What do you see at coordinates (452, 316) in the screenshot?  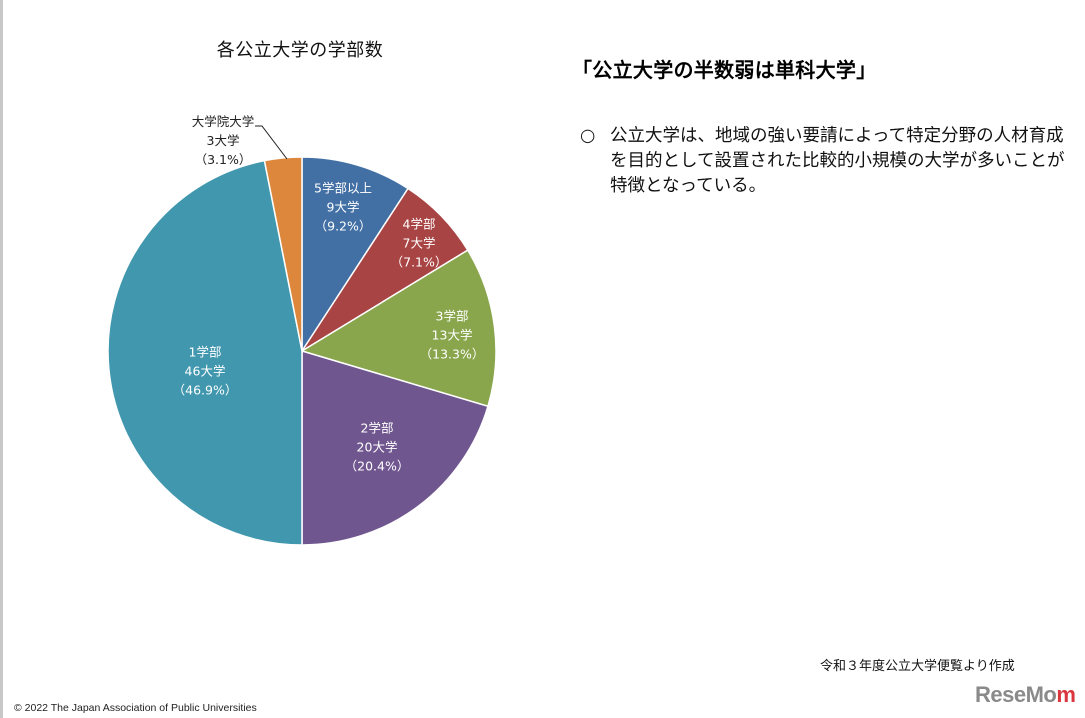 I see `slice-label: 3学部` at bounding box center [452, 316].